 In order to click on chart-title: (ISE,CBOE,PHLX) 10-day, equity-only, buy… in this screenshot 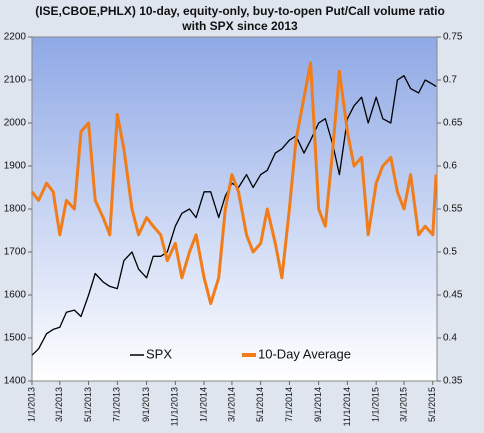, I will do `click(240, 11)`.